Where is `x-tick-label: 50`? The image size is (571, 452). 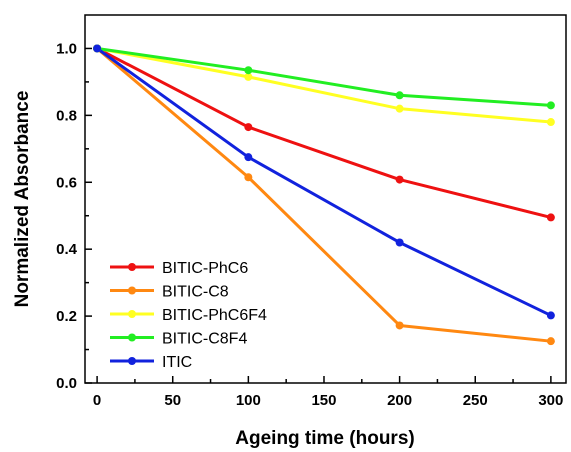
x-tick-label: 50 is located at coordinates (172, 400).